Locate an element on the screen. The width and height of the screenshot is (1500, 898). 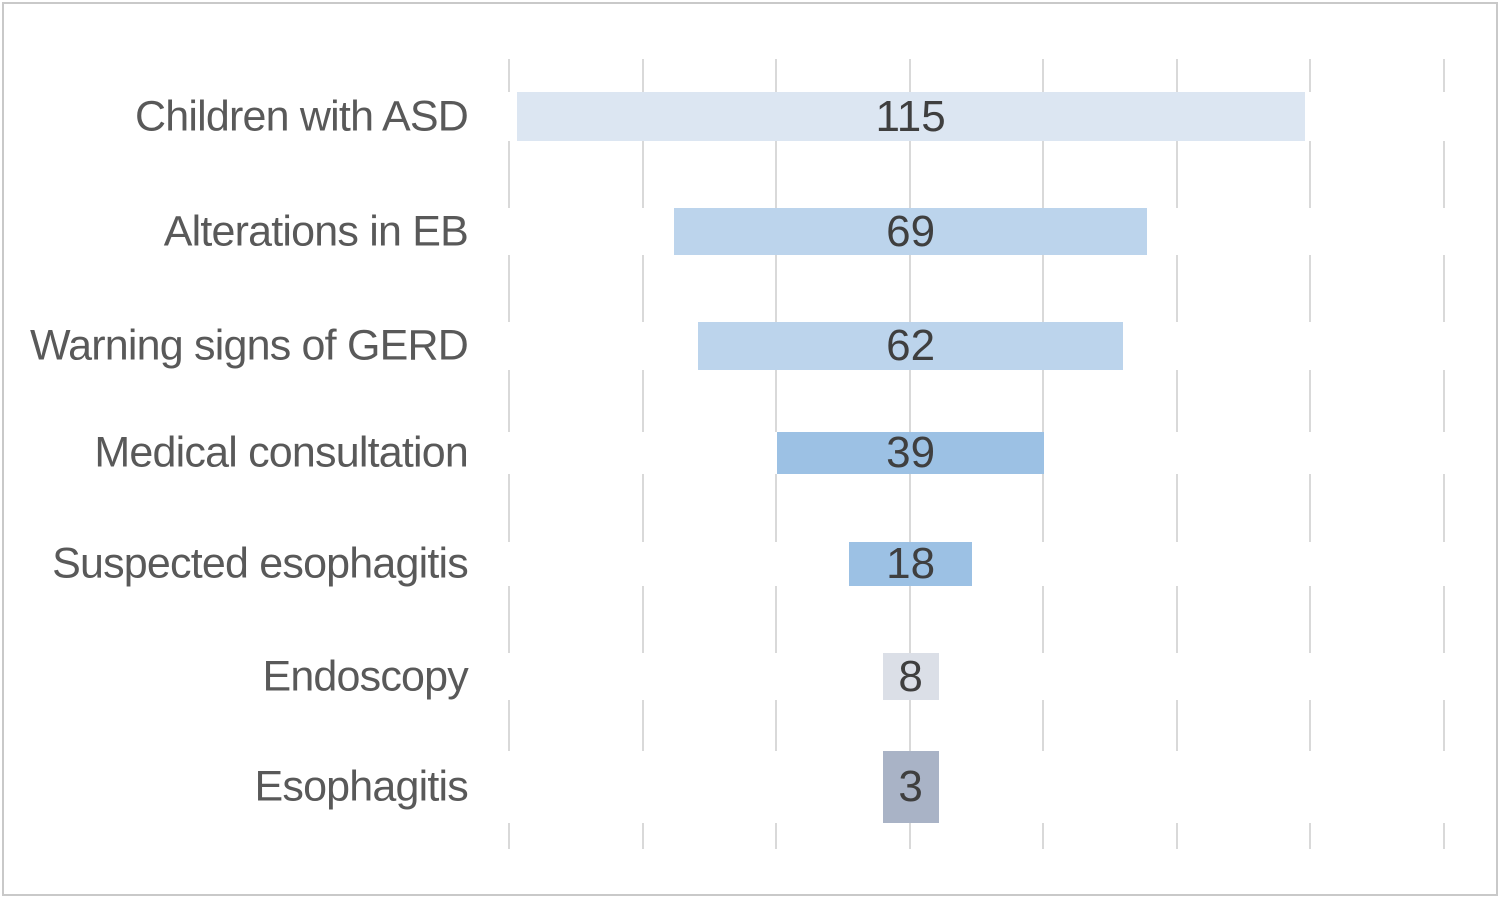
bar-value-label: 18 is located at coordinates (911, 563).